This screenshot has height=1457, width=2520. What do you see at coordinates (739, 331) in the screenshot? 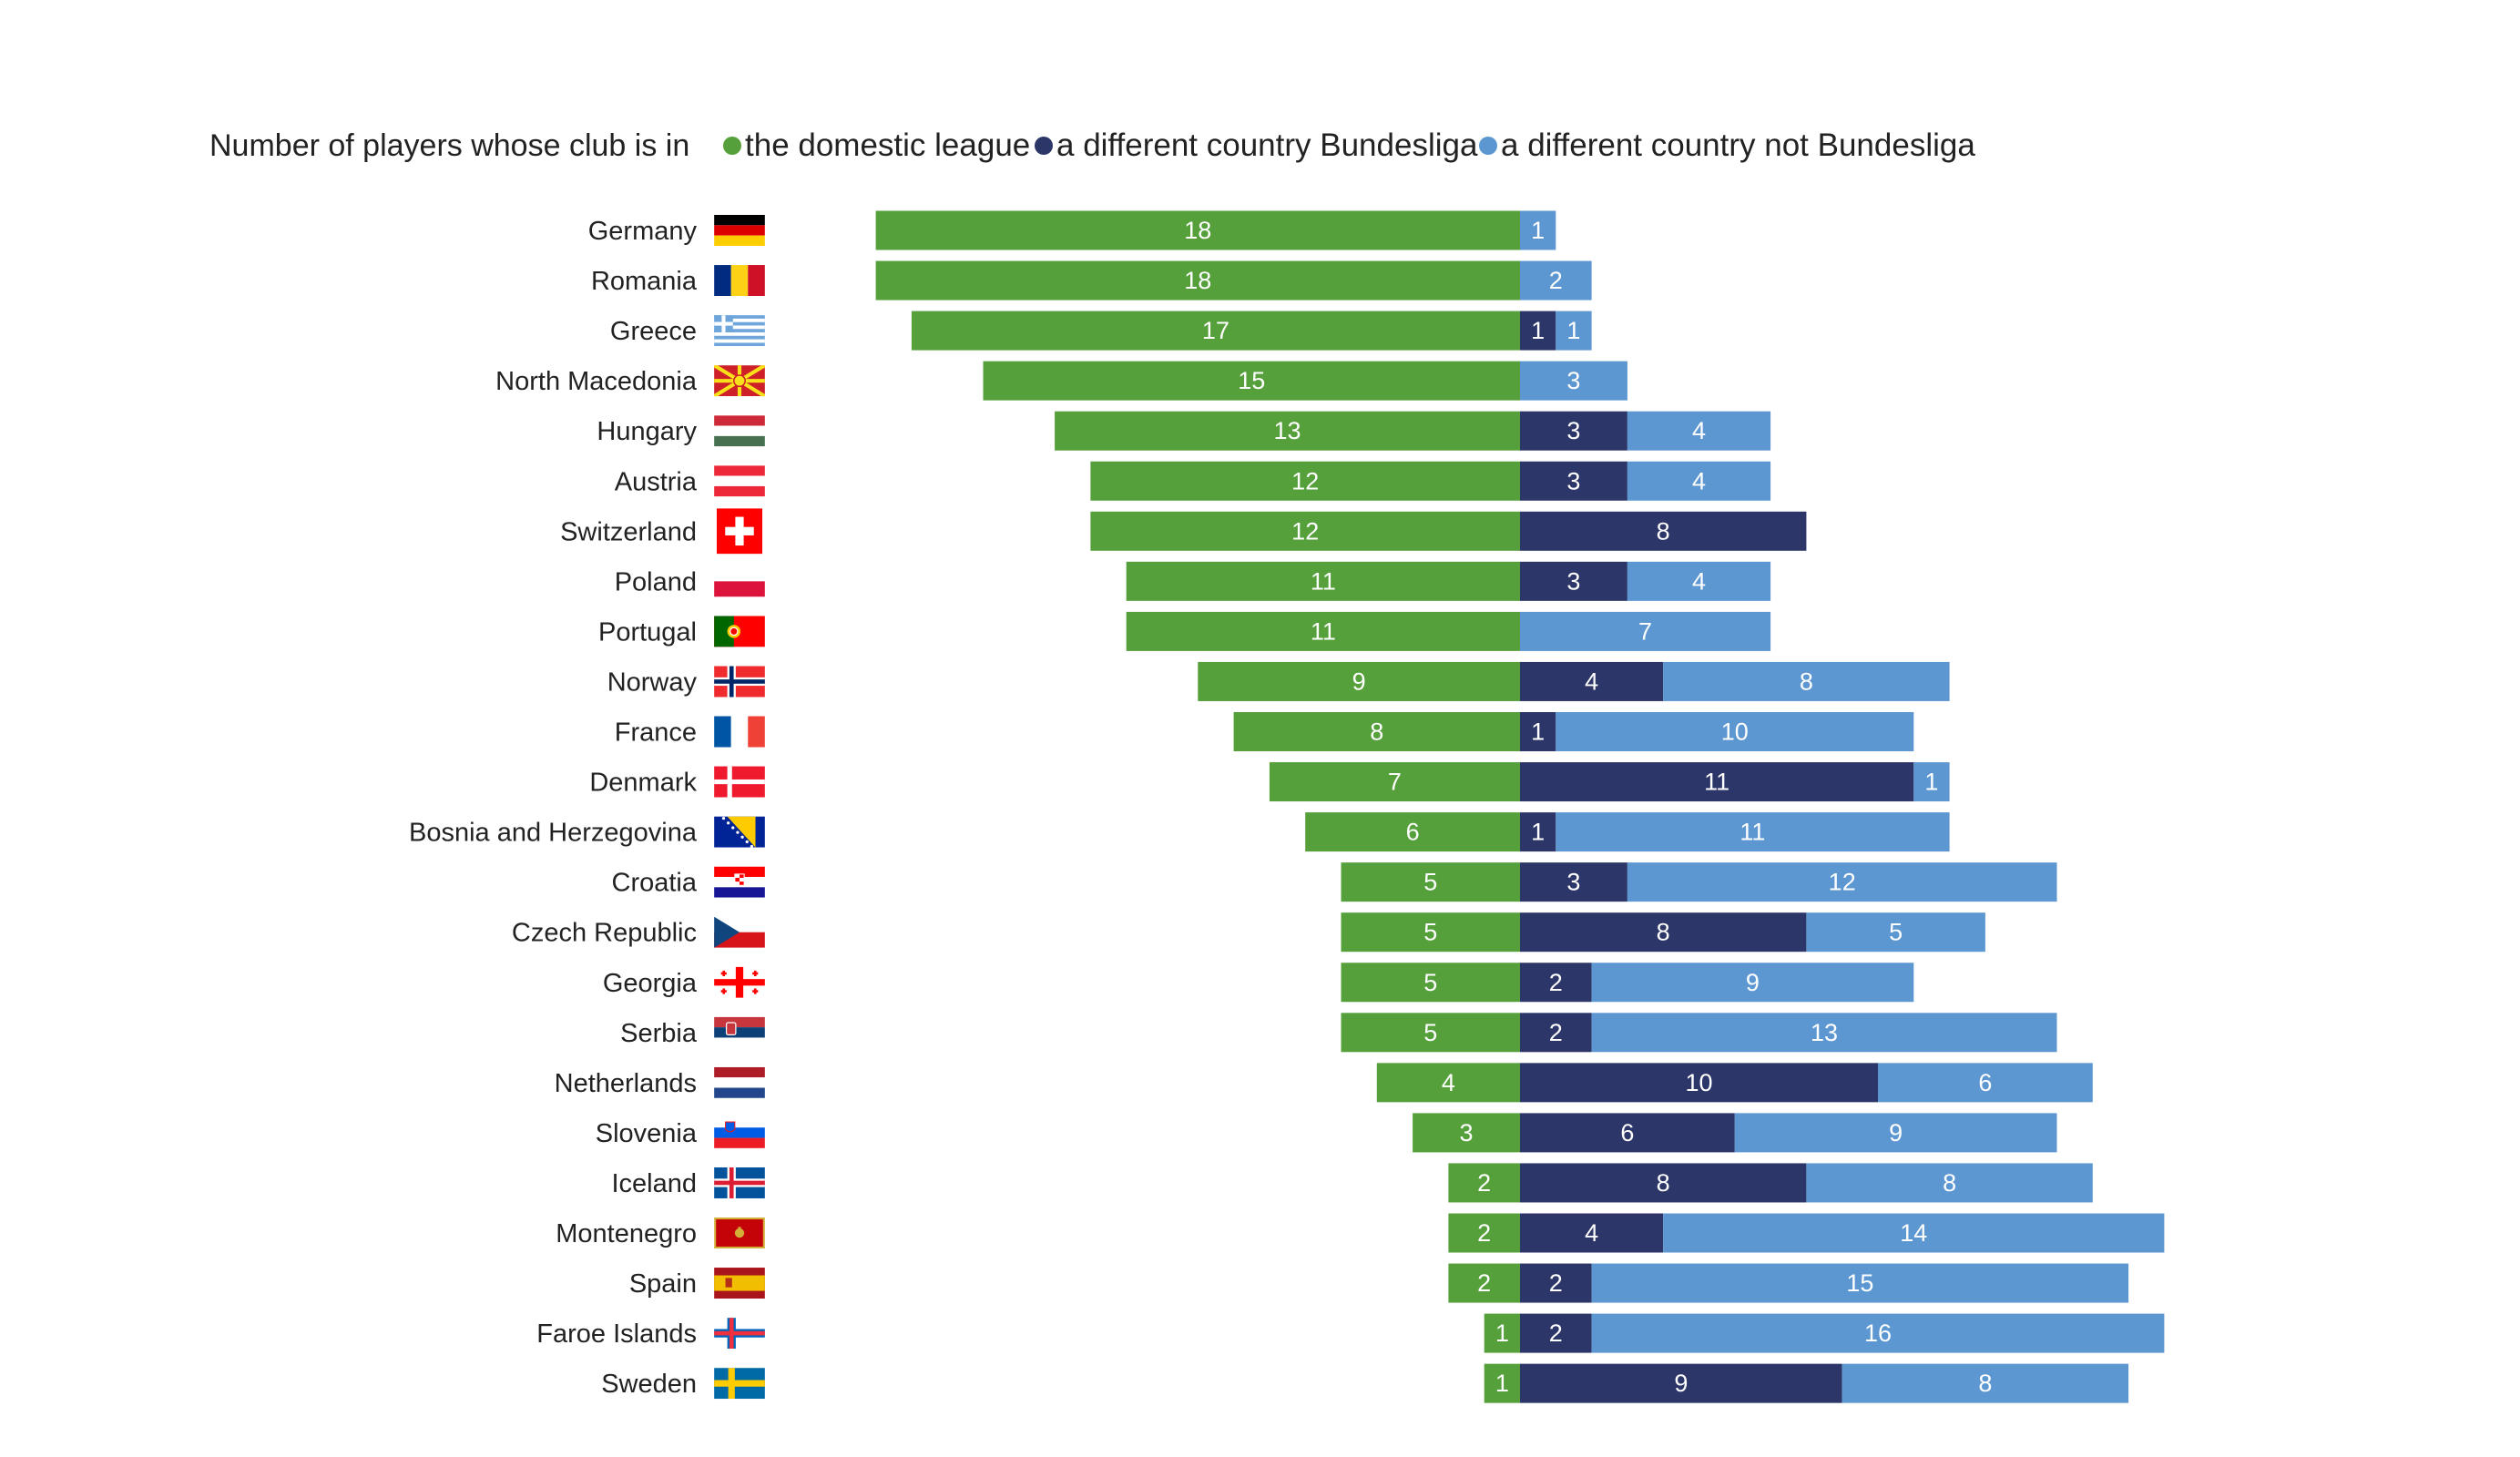
I see `greece-flag` at bounding box center [739, 331].